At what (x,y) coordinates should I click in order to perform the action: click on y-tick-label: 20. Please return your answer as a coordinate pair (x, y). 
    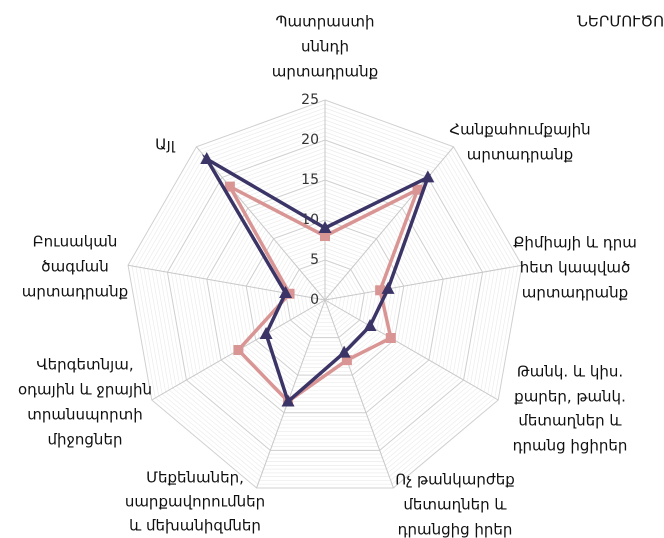
    Looking at the image, I should click on (310, 140).